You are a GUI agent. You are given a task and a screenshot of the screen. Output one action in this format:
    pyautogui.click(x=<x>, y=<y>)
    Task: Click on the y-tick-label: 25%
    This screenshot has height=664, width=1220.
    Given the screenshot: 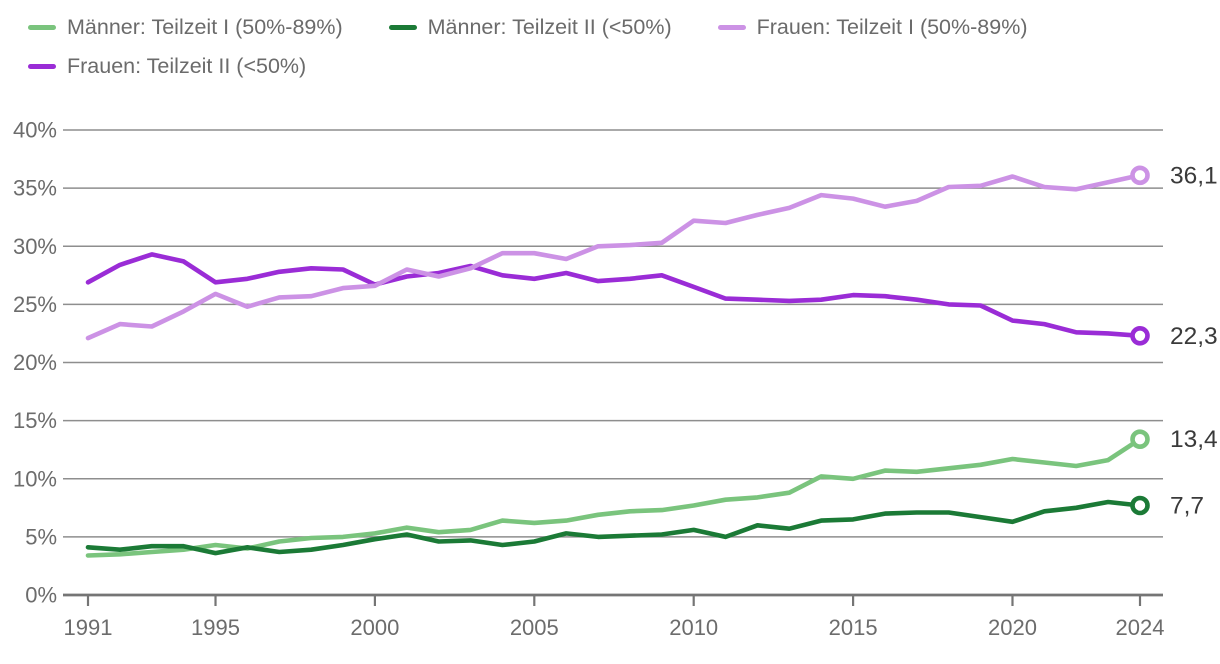 What is the action you would take?
    pyautogui.click(x=35, y=304)
    